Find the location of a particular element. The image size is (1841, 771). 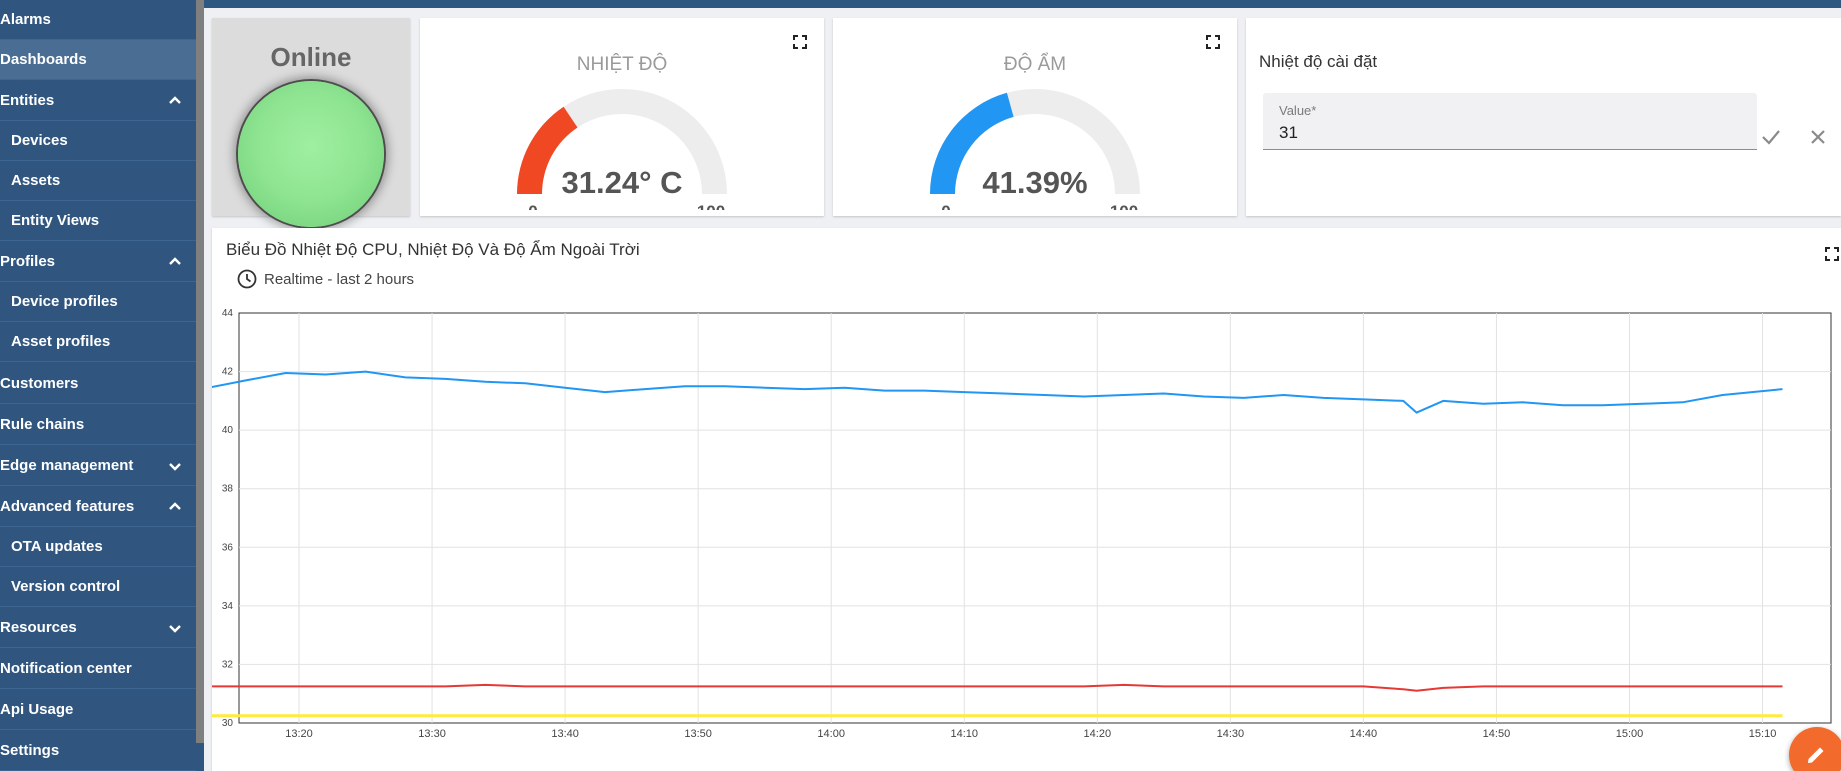

sidebar-item-entity-views: Entity Views is located at coordinates (98, 221).